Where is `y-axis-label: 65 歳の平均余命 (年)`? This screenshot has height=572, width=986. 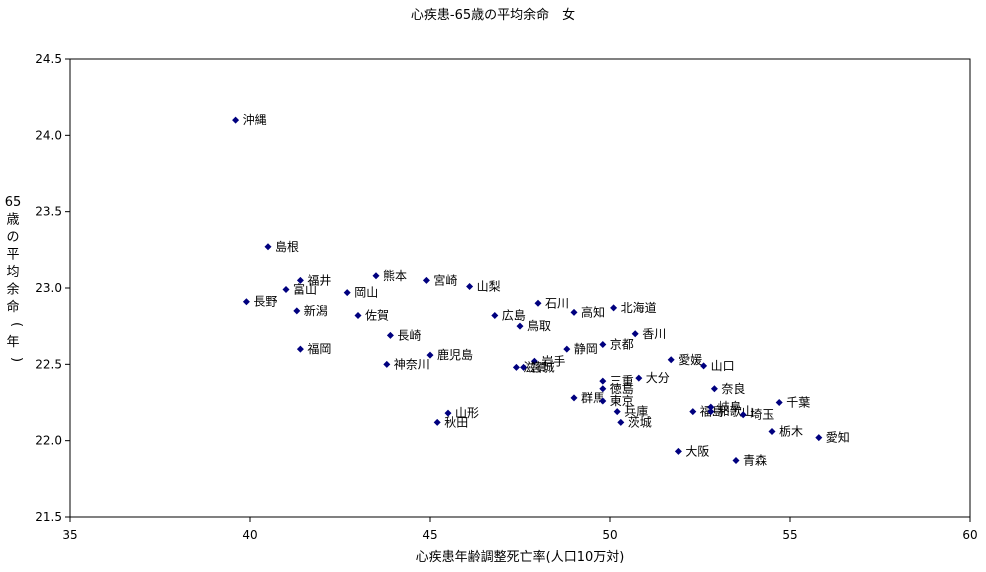 y-axis-label: 65 歳の平均余命 (年) is located at coordinates (14, 278).